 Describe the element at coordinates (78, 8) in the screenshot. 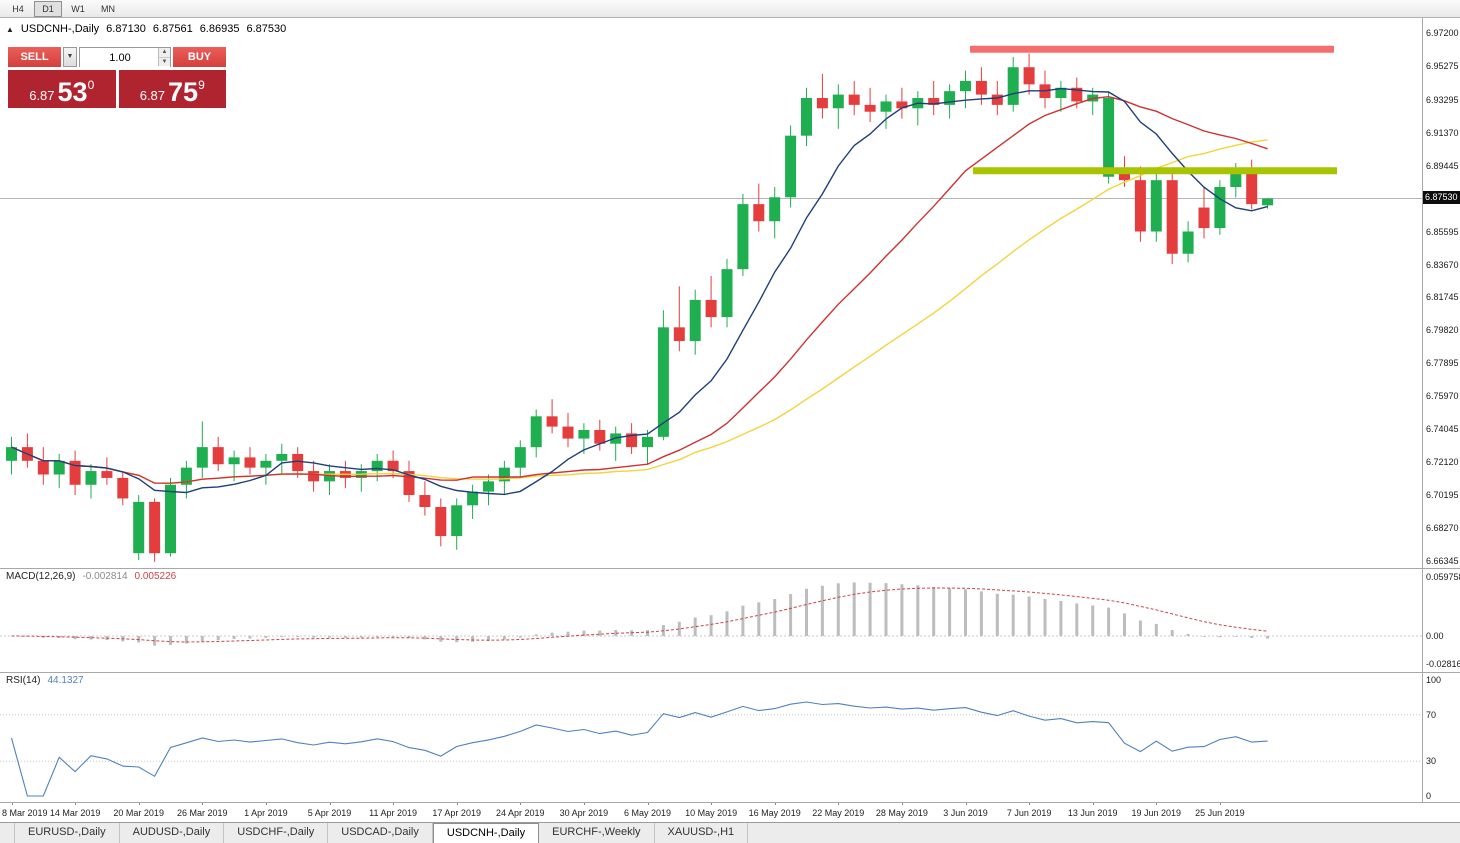

I see `timeframe-button-w1: W1` at that location.